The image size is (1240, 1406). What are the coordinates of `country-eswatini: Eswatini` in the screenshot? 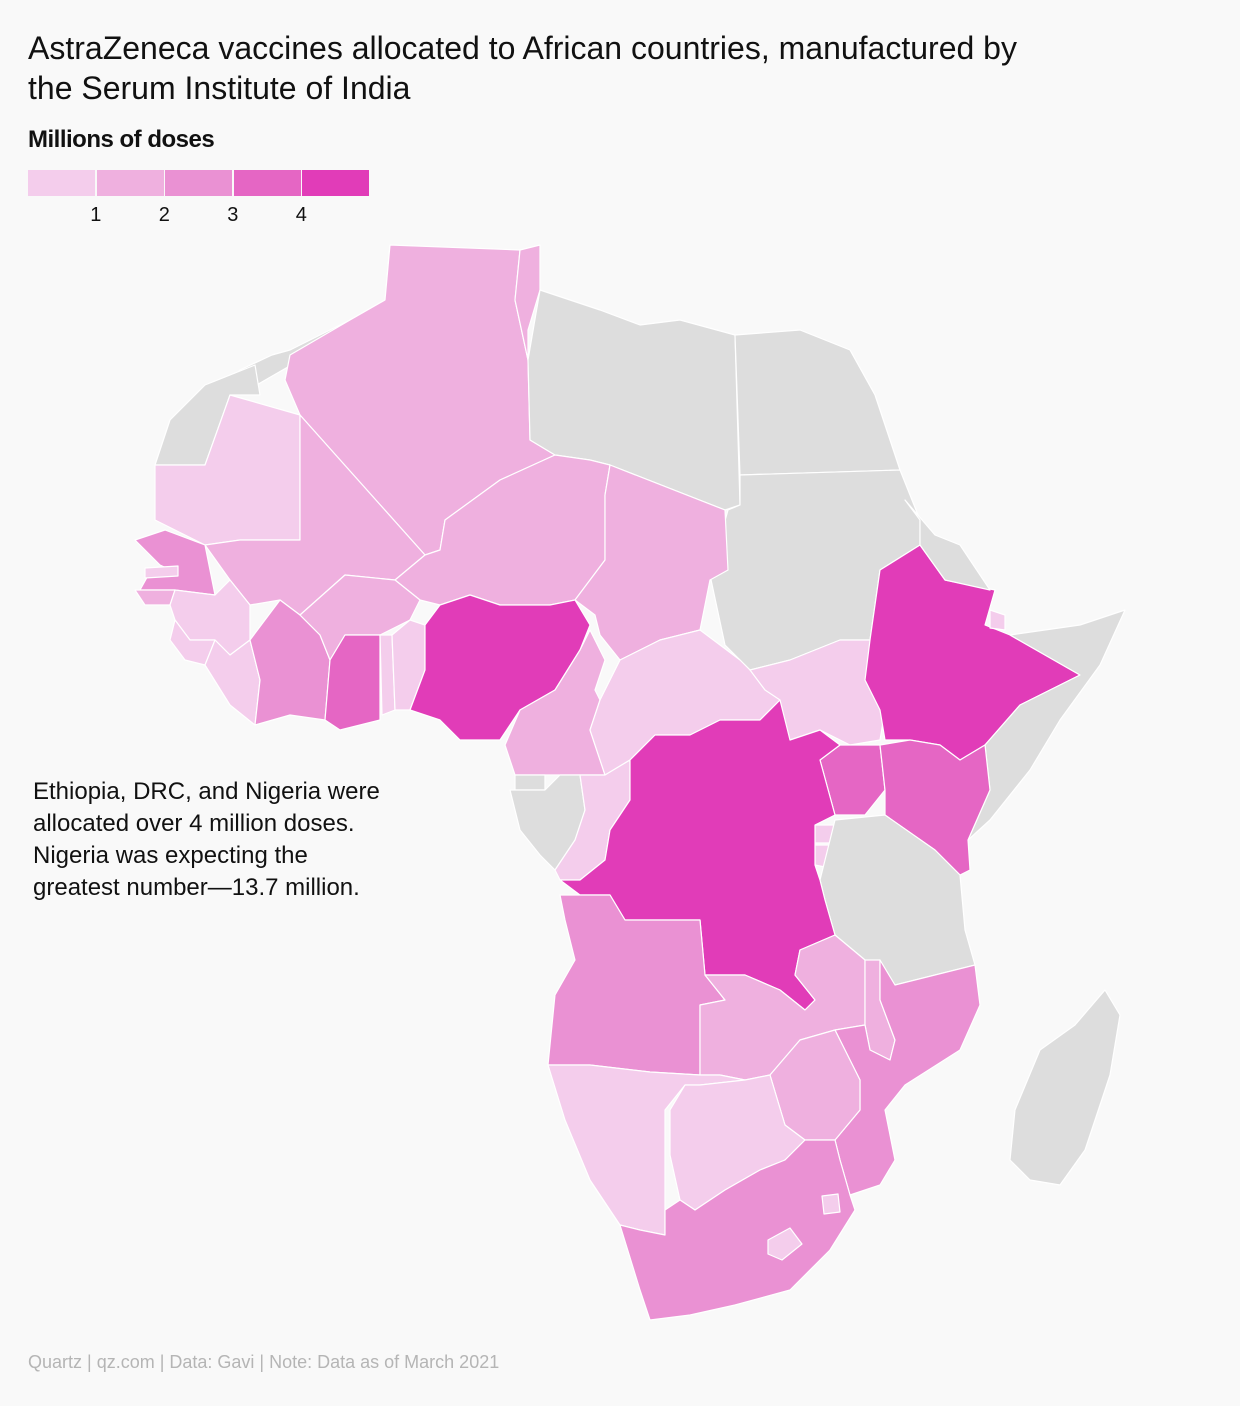 It's located at (831, 1204).